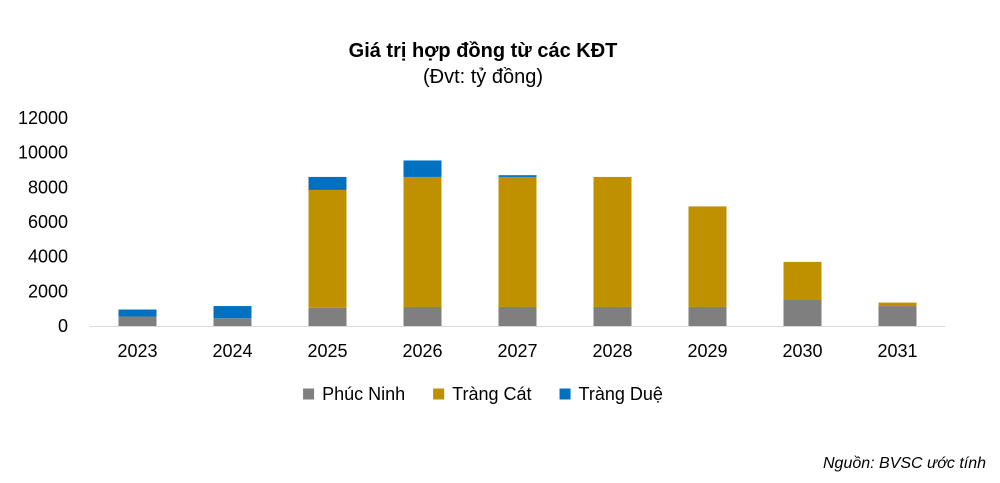 The image size is (1000, 483). What do you see at coordinates (48, 187) in the screenshot?
I see `y-tick-label: 8000` at bounding box center [48, 187].